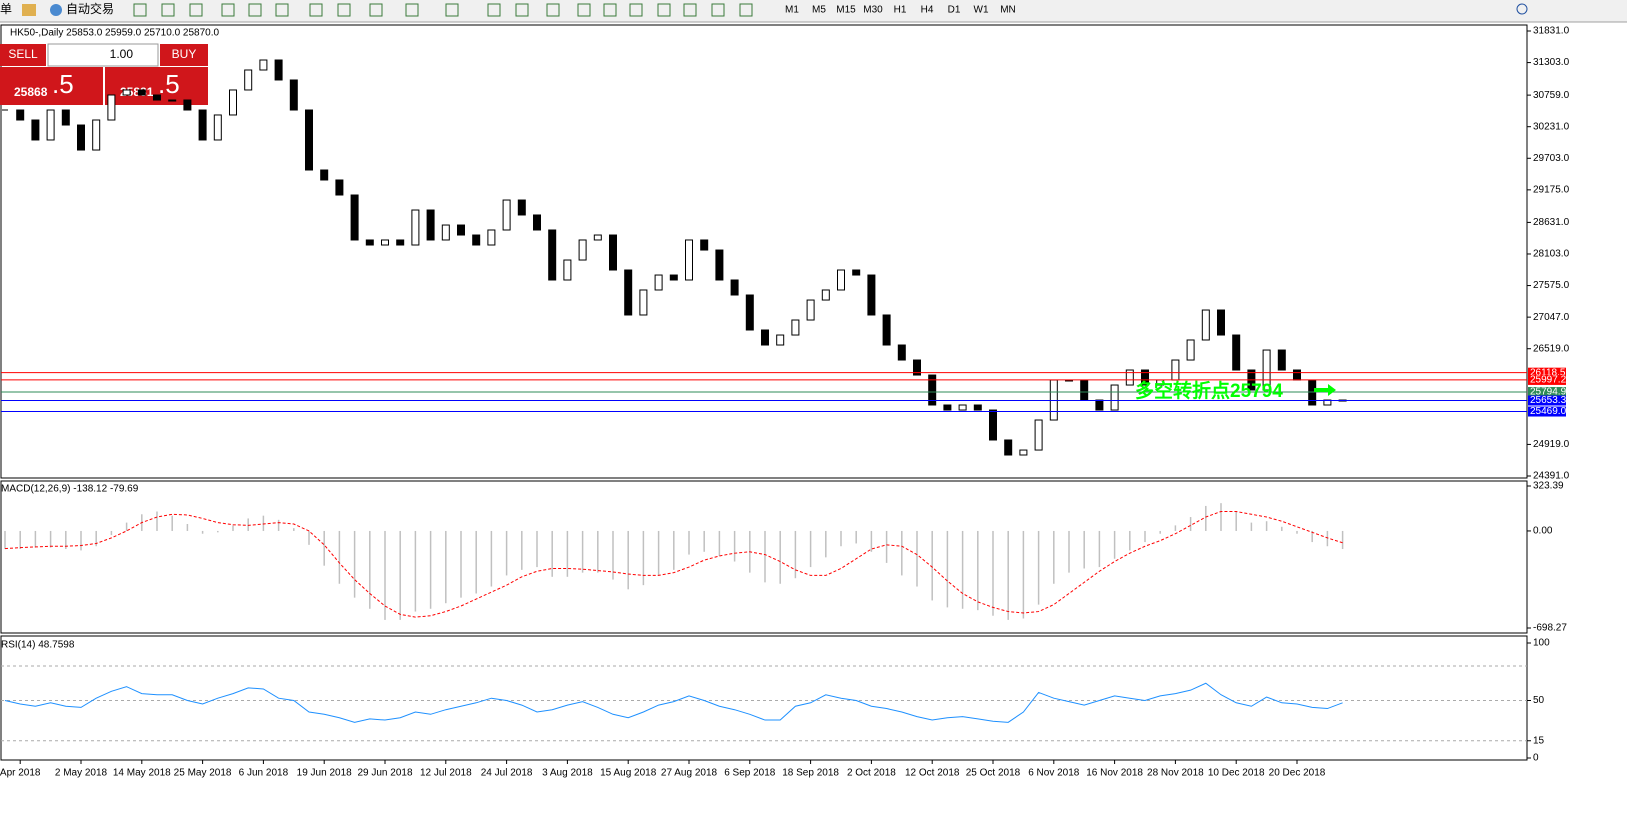  What do you see at coordinates (203, 773) in the screenshot?
I see `x-tick-label: 25 May 2018` at bounding box center [203, 773].